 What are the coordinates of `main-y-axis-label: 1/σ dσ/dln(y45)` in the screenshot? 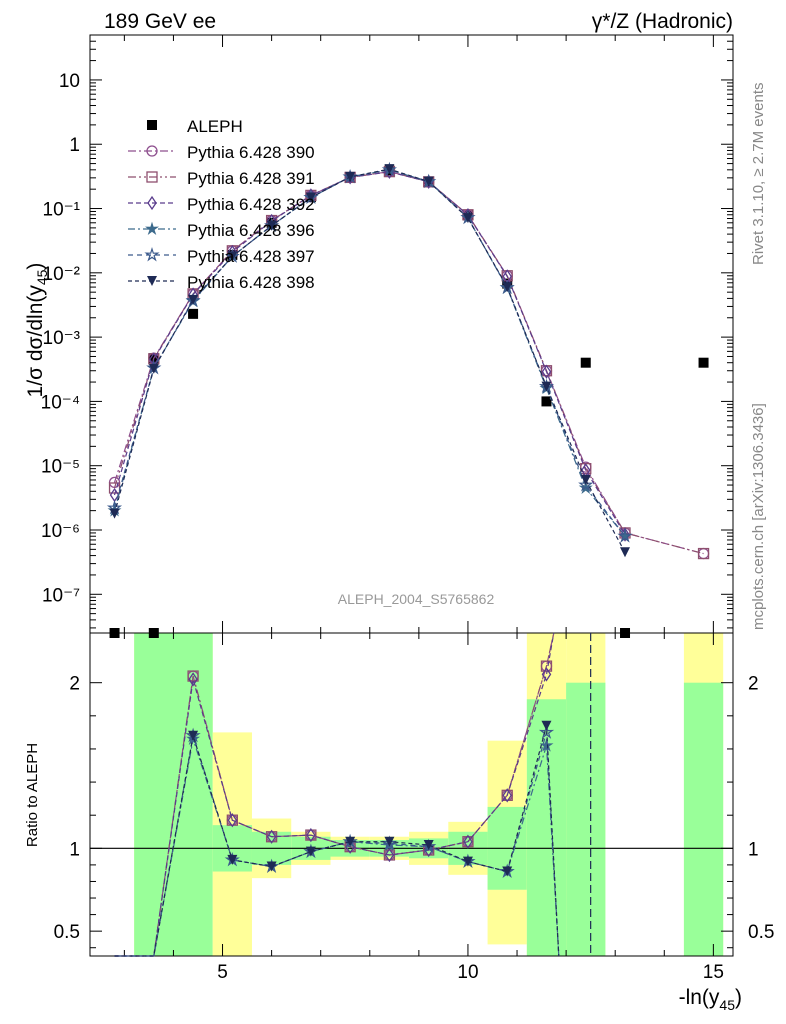 It's located at (37, 330).